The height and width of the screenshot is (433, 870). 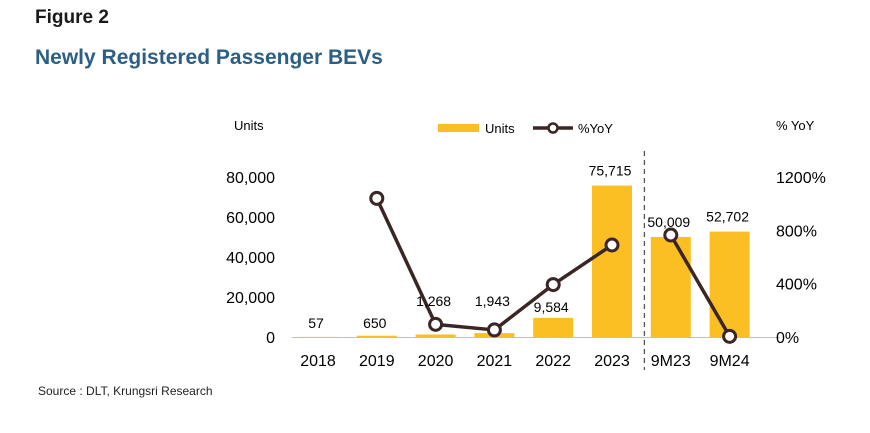 I want to click on bar-2022, so click(x=553, y=327).